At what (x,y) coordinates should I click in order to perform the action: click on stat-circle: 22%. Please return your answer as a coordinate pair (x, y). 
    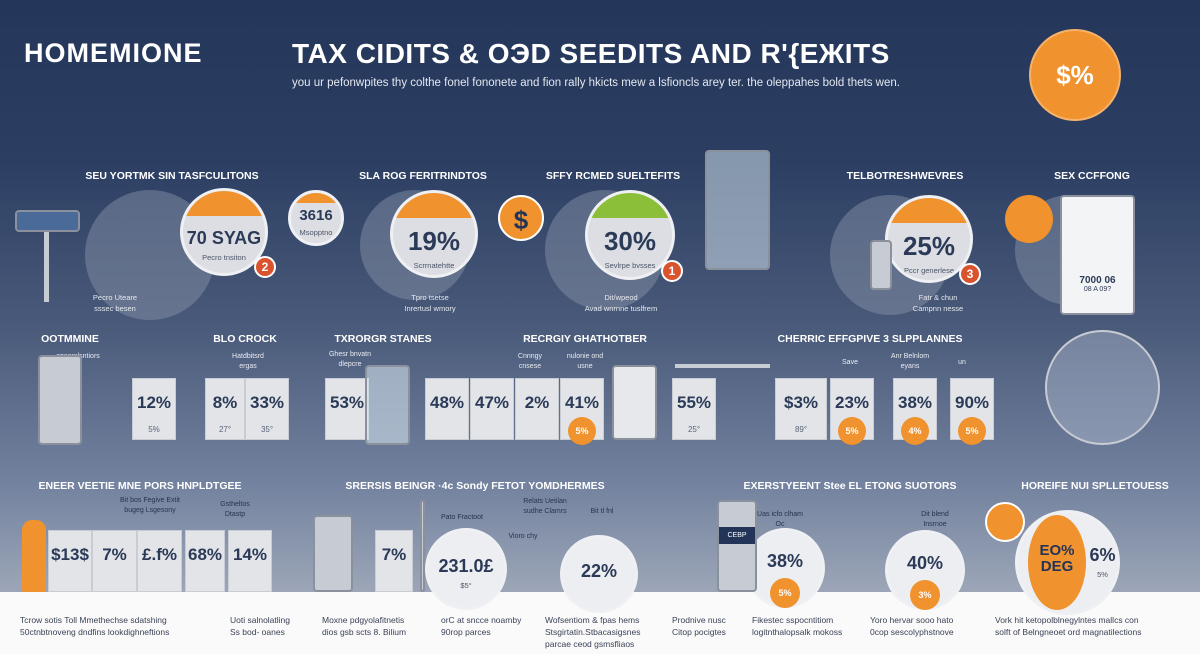
    Looking at the image, I should click on (599, 574).